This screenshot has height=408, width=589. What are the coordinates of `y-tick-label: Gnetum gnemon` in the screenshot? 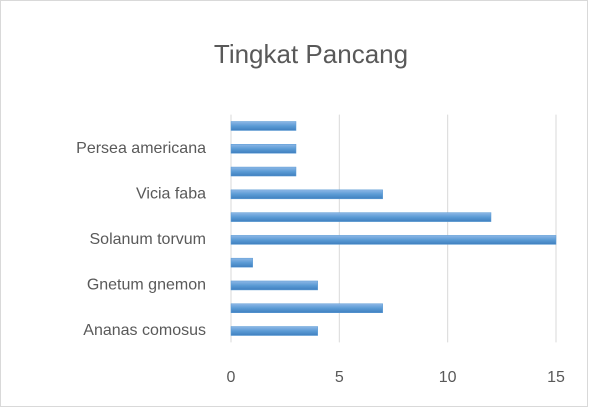 It's located at (146, 285).